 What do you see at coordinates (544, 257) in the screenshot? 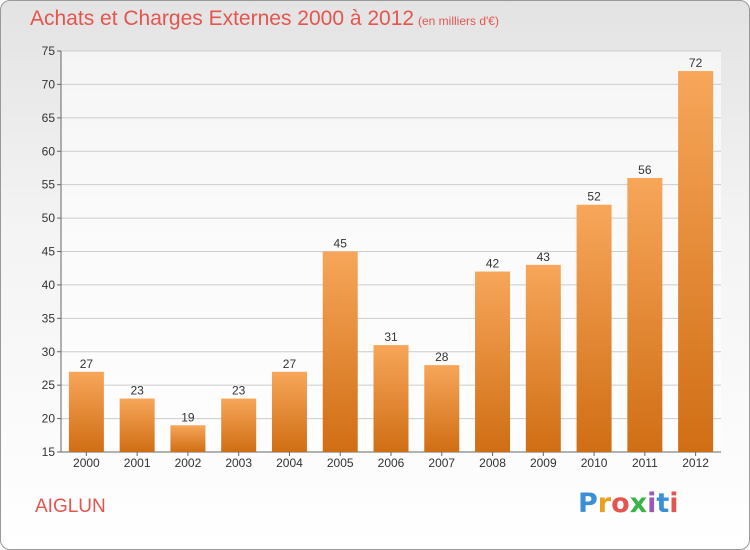
I see `data-label: 43` at bounding box center [544, 257].